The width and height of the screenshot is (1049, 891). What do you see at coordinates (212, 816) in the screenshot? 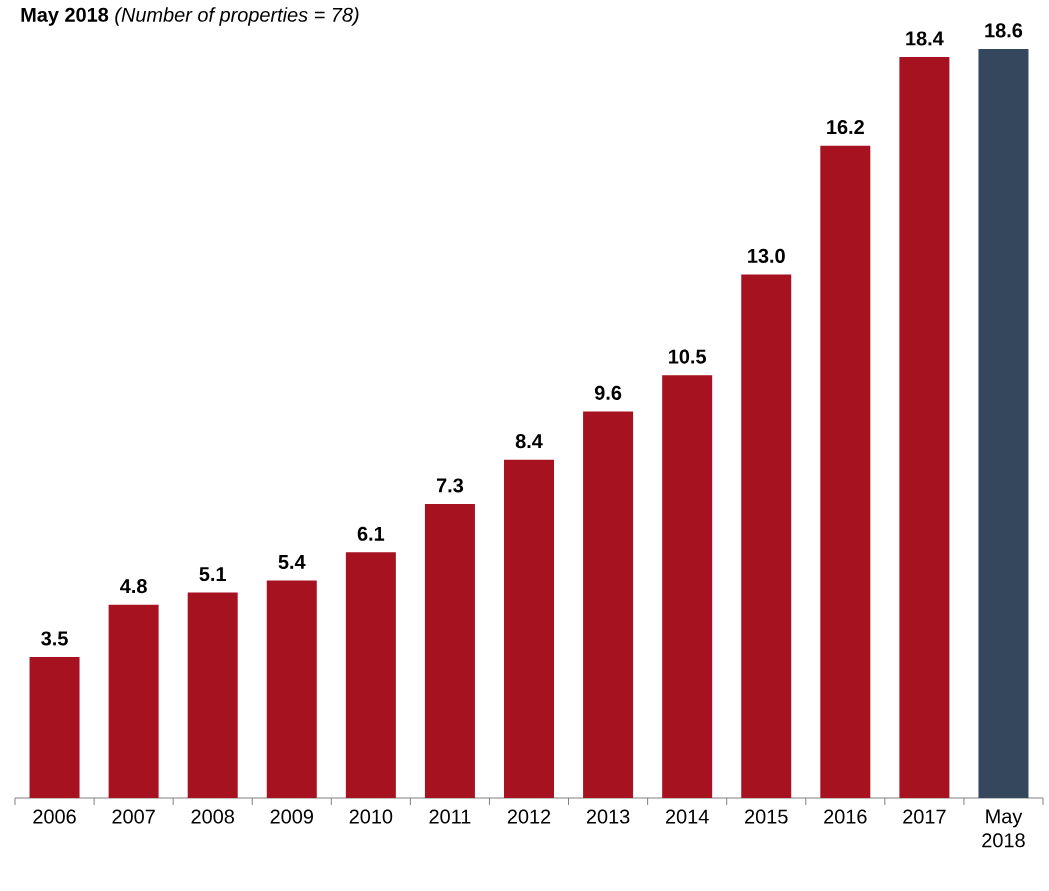
I see `x-tick-label: 2008` at bounding box center [212, 816].